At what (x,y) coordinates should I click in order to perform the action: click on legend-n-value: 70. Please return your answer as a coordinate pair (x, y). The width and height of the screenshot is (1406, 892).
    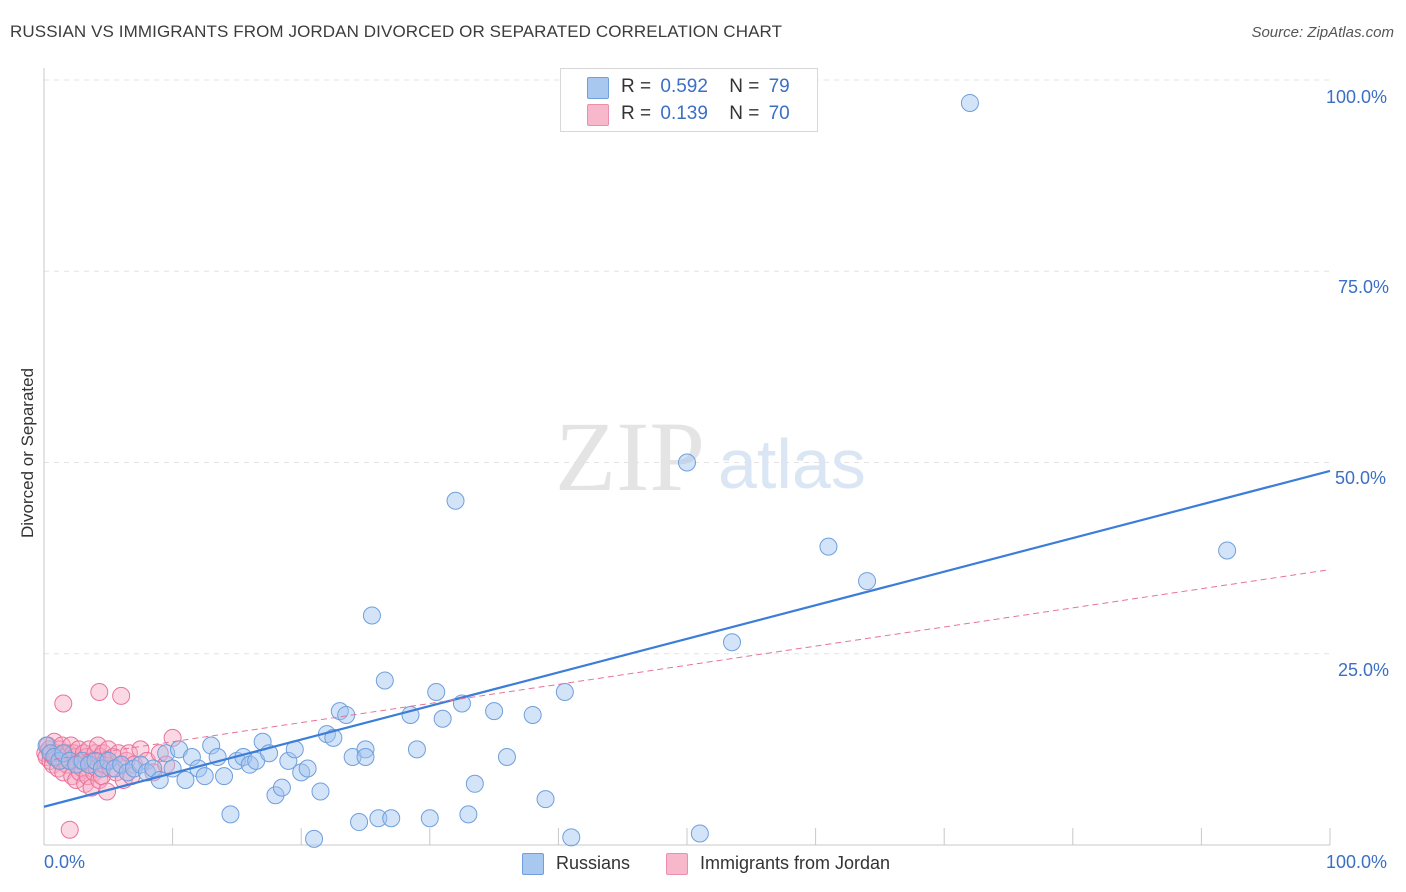
    Looking at the image, I should click on (779, 113).